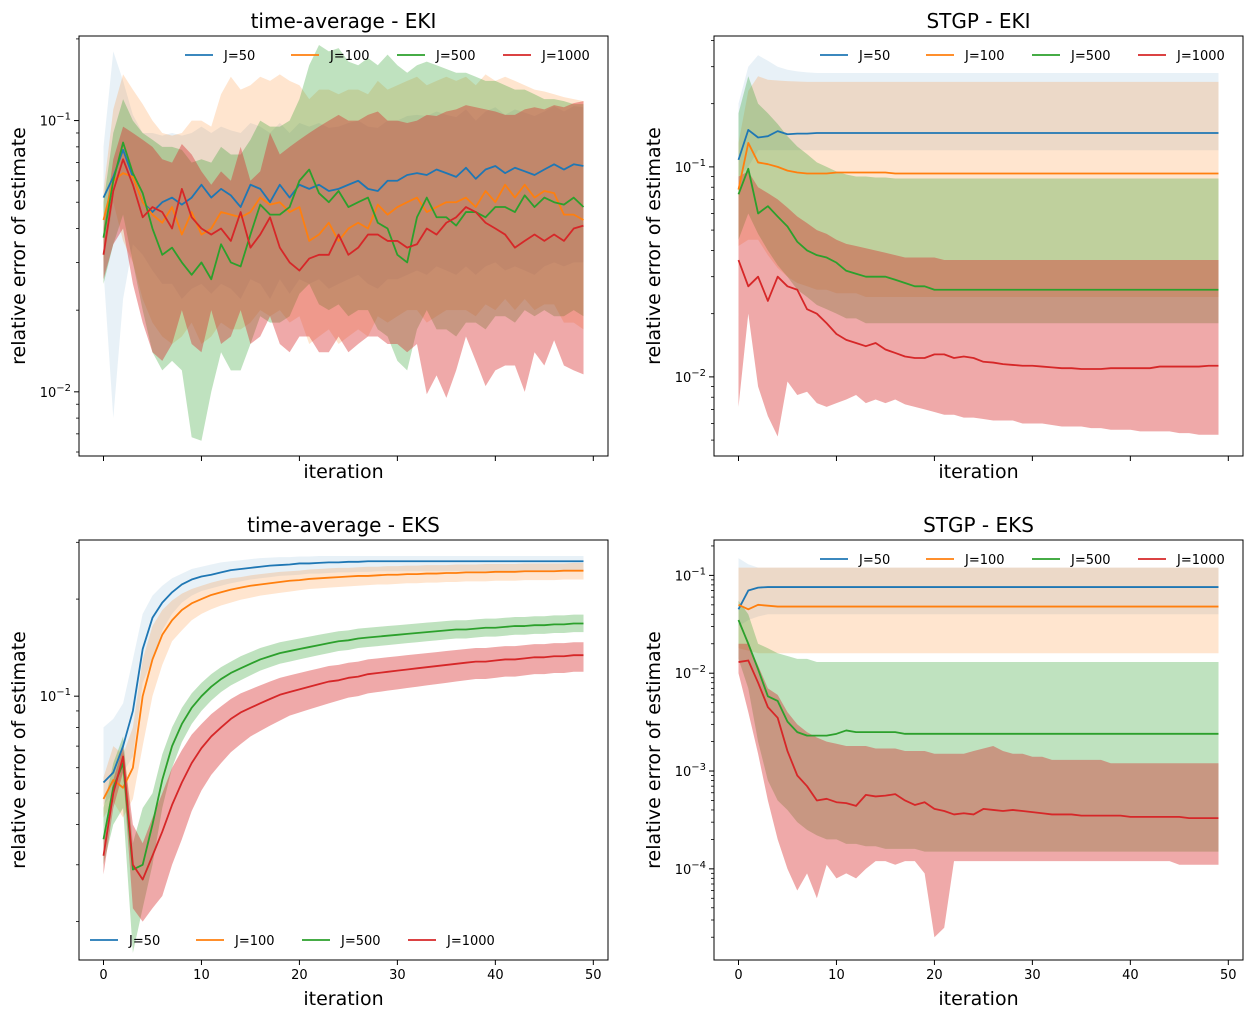  I want to click on chart-title: STGP - EKS, so click(978, 525).